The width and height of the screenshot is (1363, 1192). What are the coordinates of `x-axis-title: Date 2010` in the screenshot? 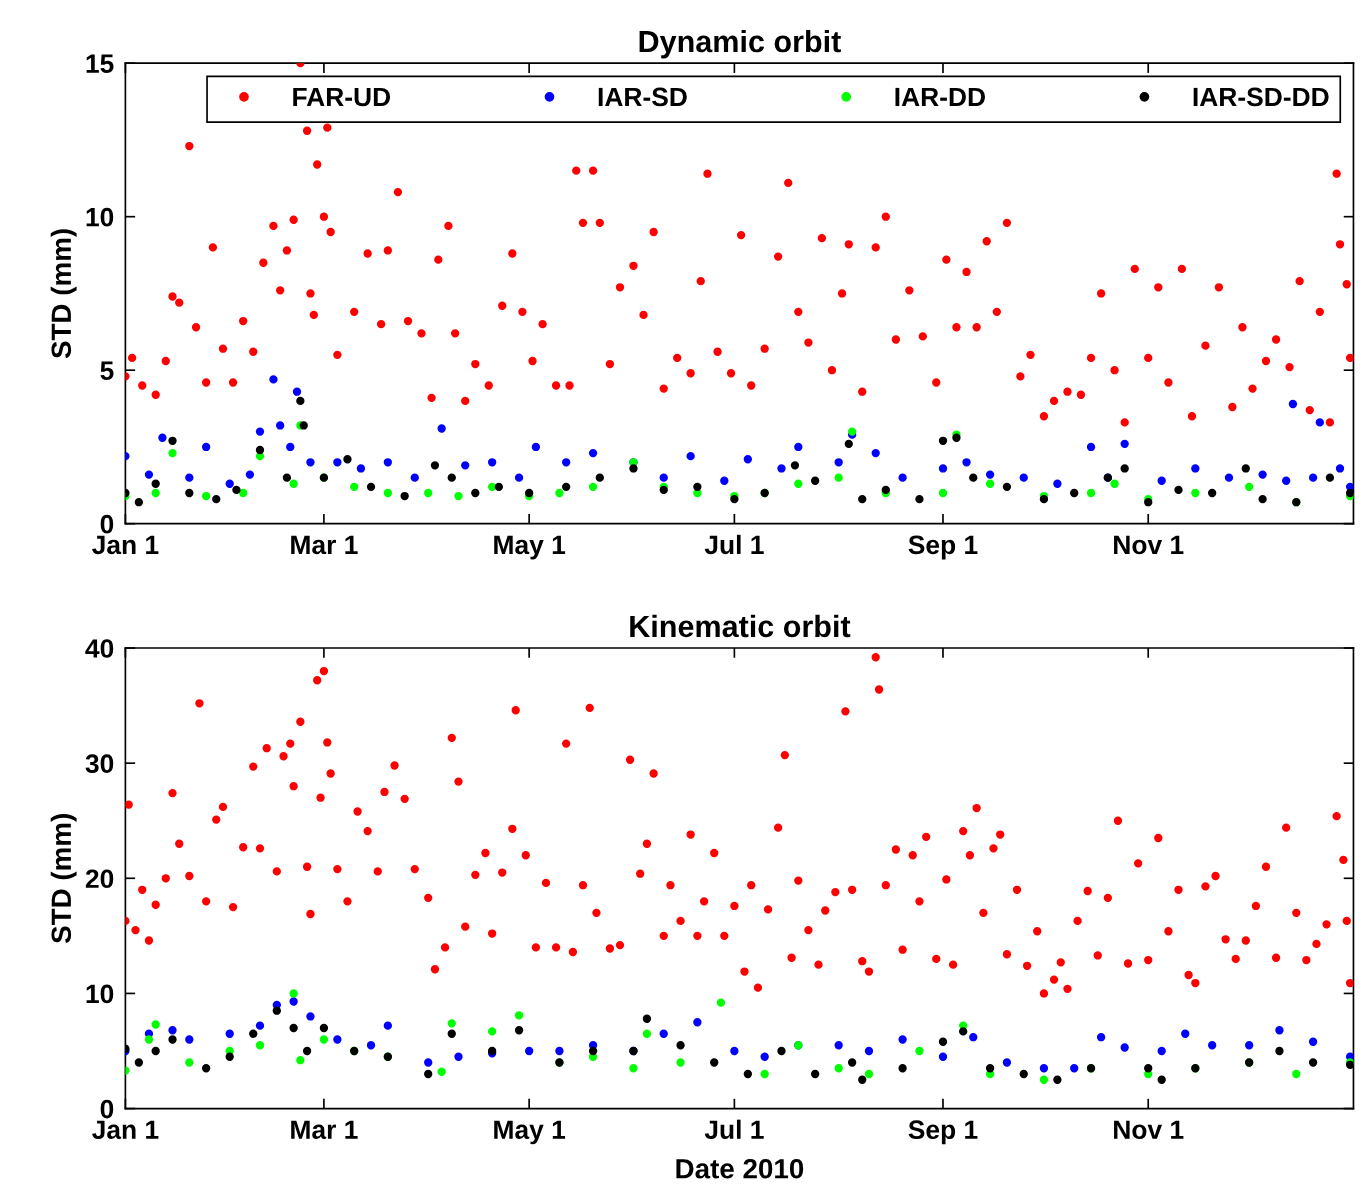 It's located at (740, 1168).